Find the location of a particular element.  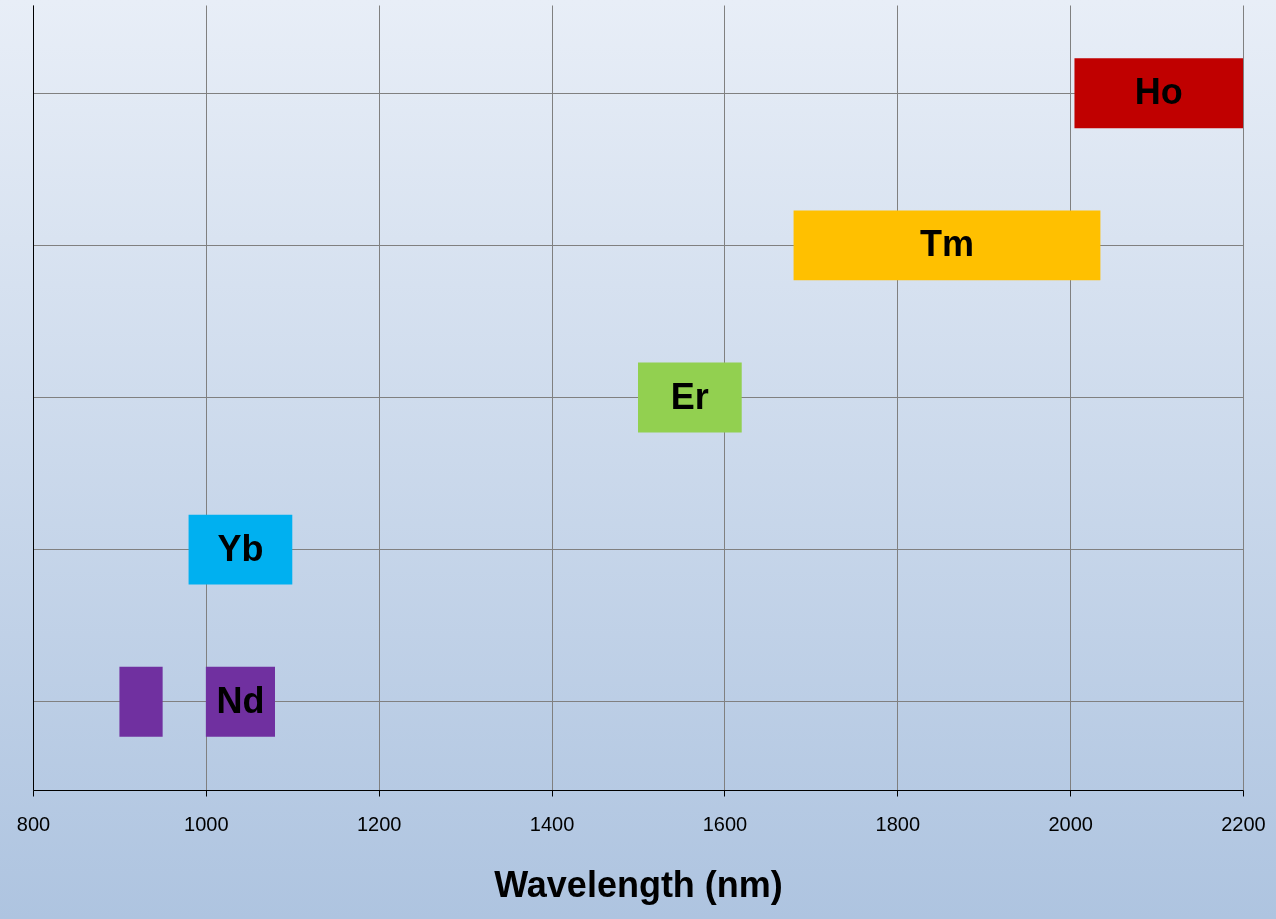

x-tick-label: 1000 is located at coordinates (206, 823).